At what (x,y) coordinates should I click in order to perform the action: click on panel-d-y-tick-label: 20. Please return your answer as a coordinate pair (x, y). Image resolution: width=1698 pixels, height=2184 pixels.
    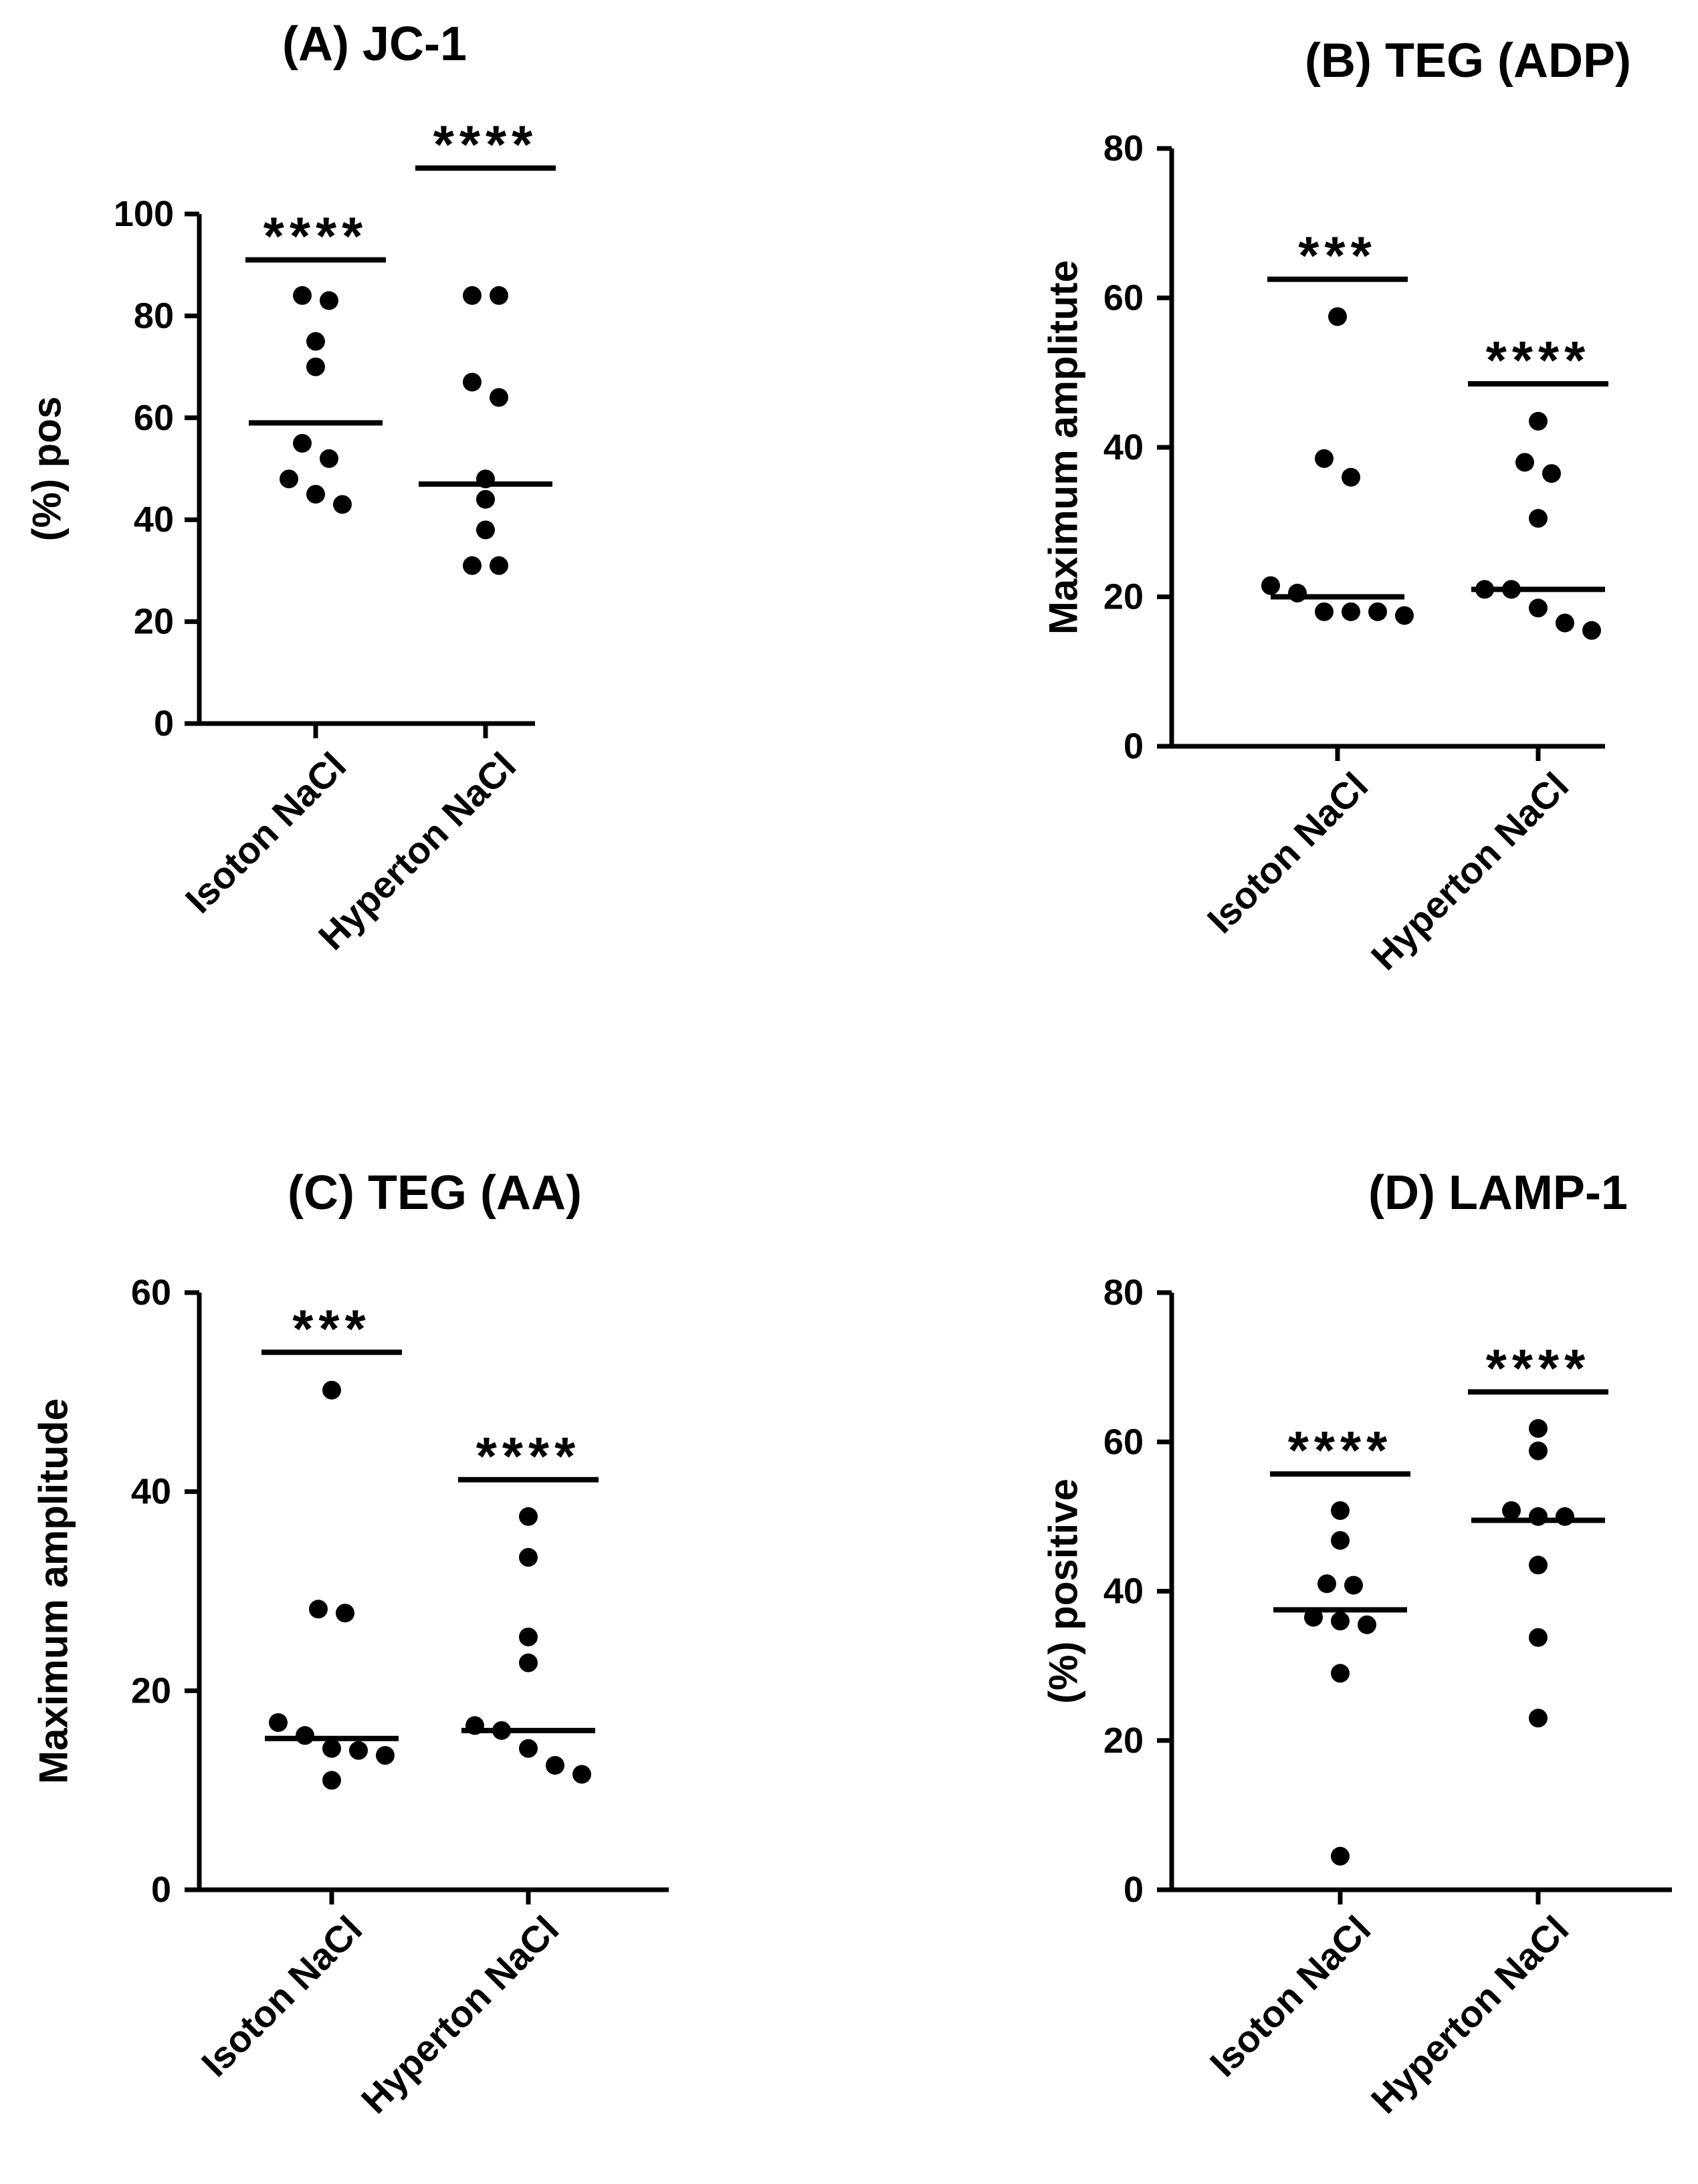
    Looking at the image, I should click on (1123, 1741).